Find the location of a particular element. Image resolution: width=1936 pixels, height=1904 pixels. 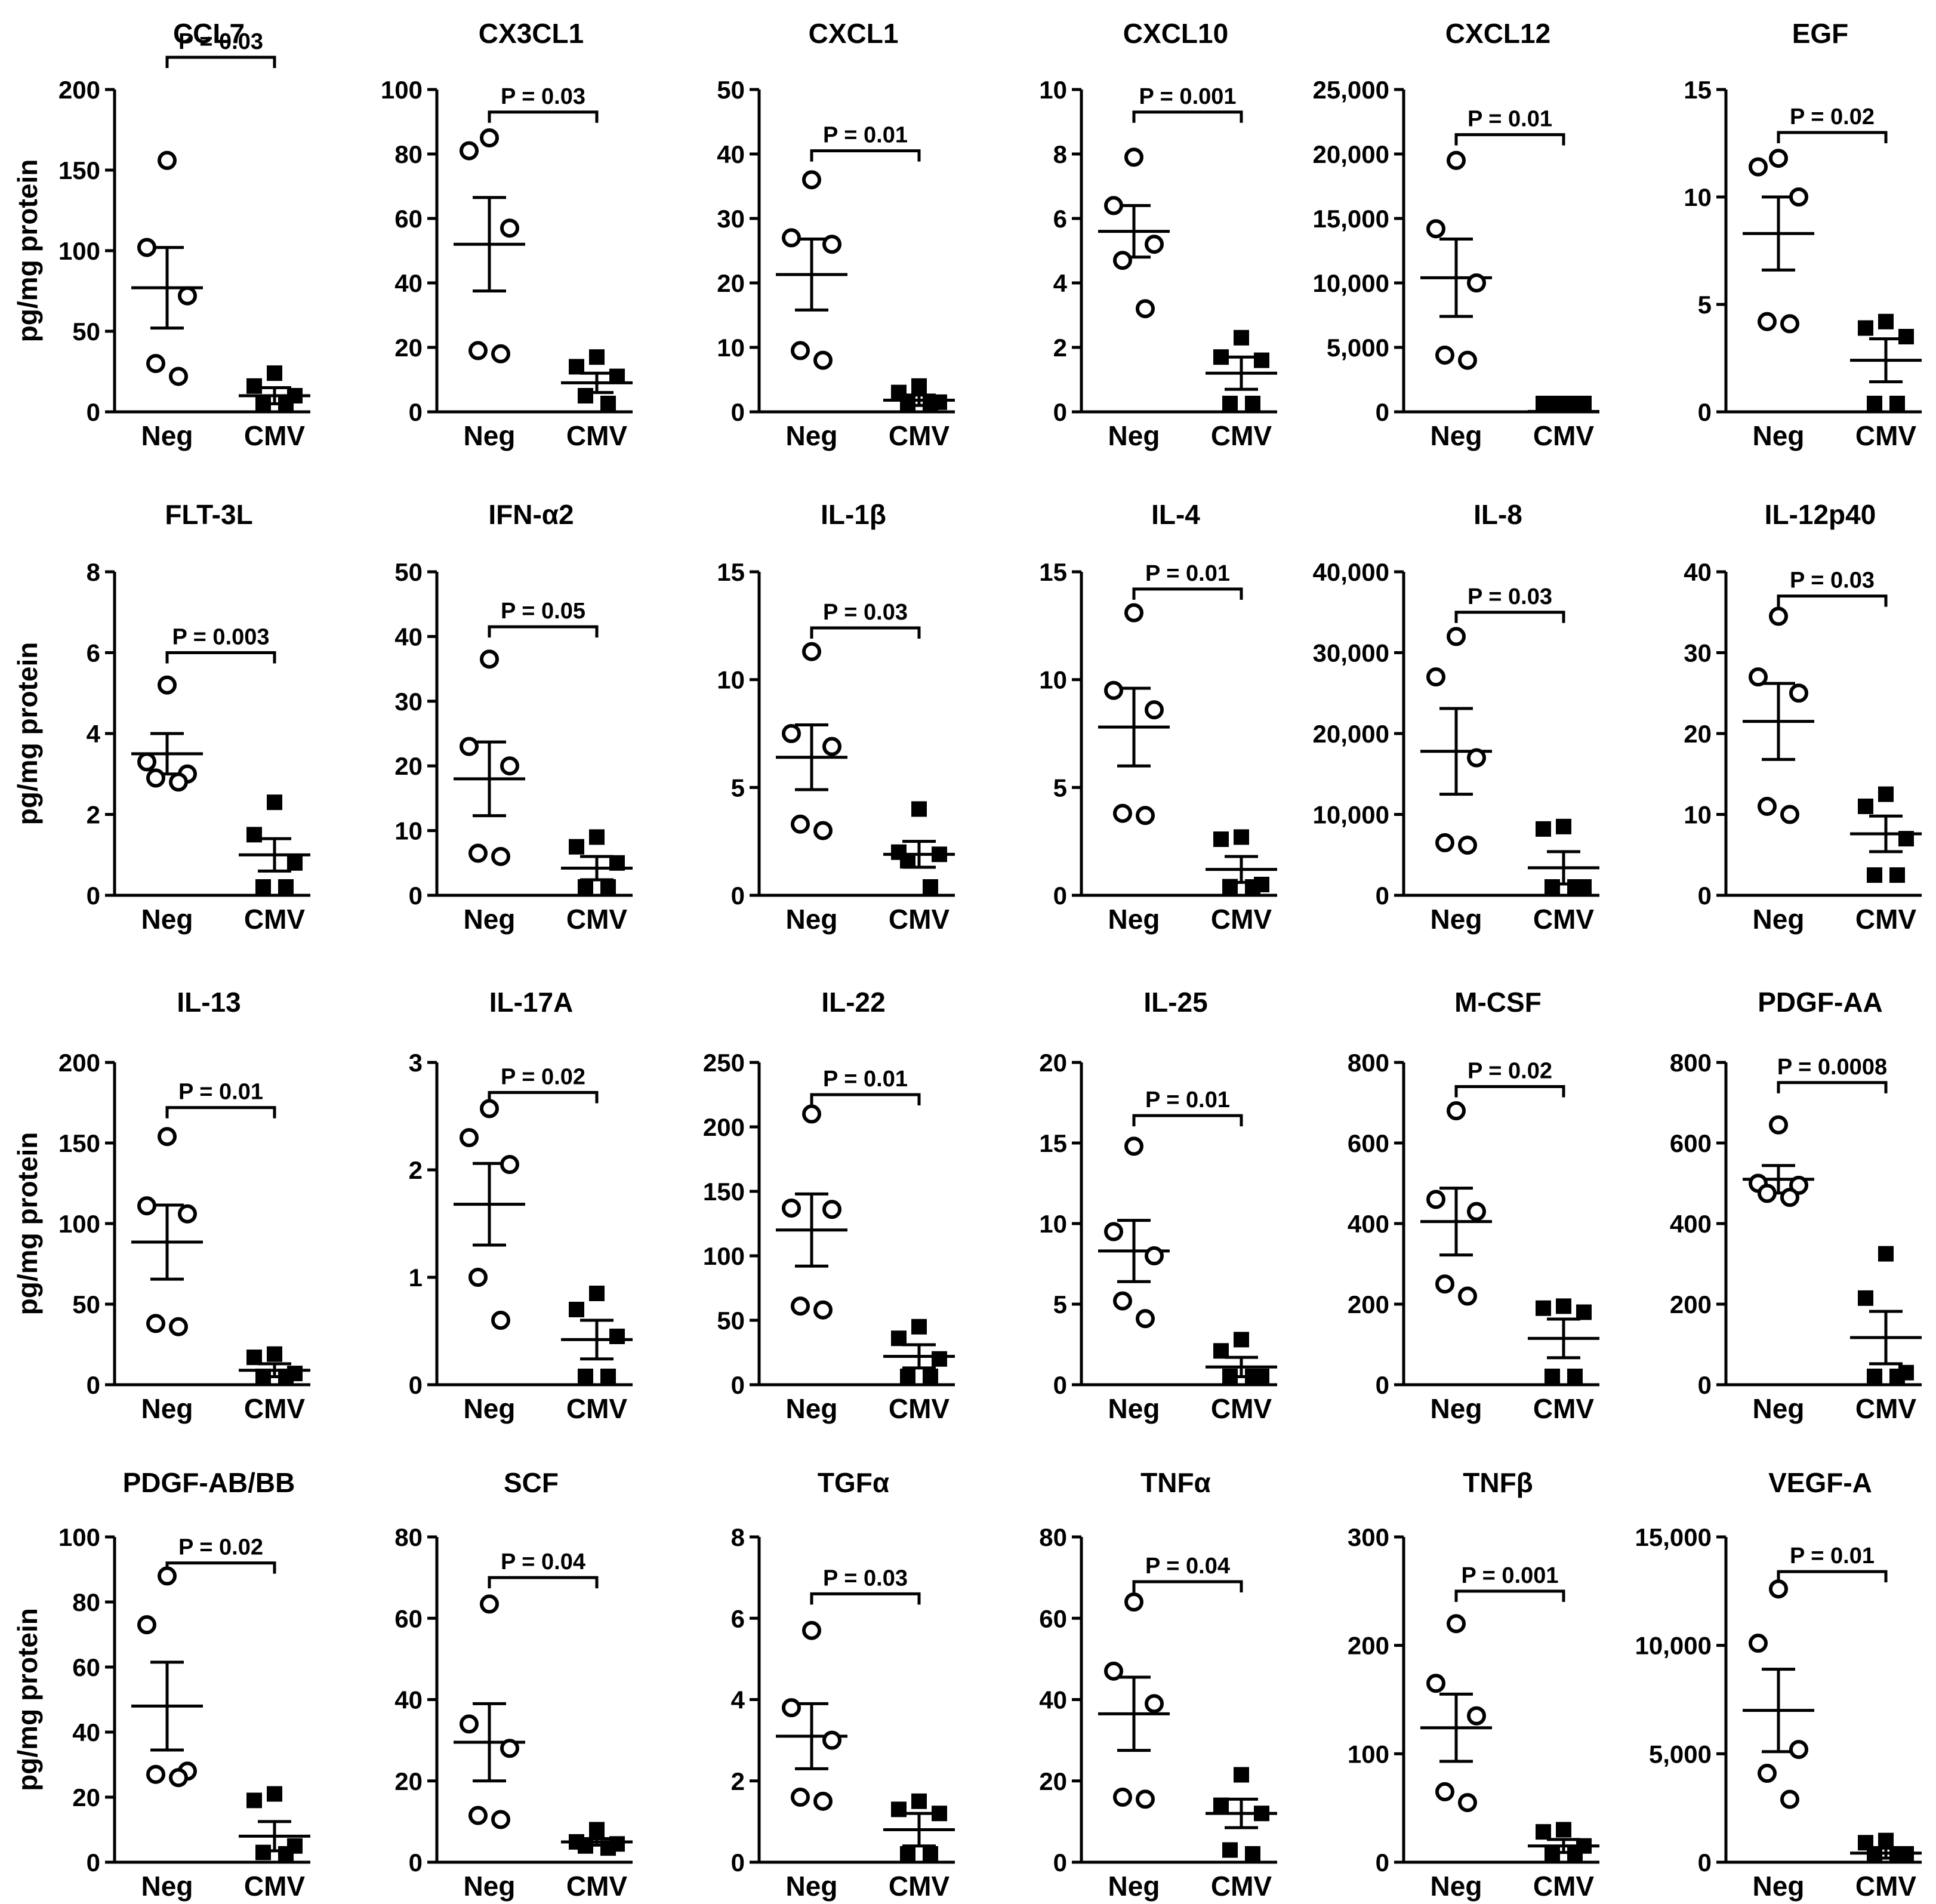

p-value-label: P = 0.05 is located at coordinates (543, 611).